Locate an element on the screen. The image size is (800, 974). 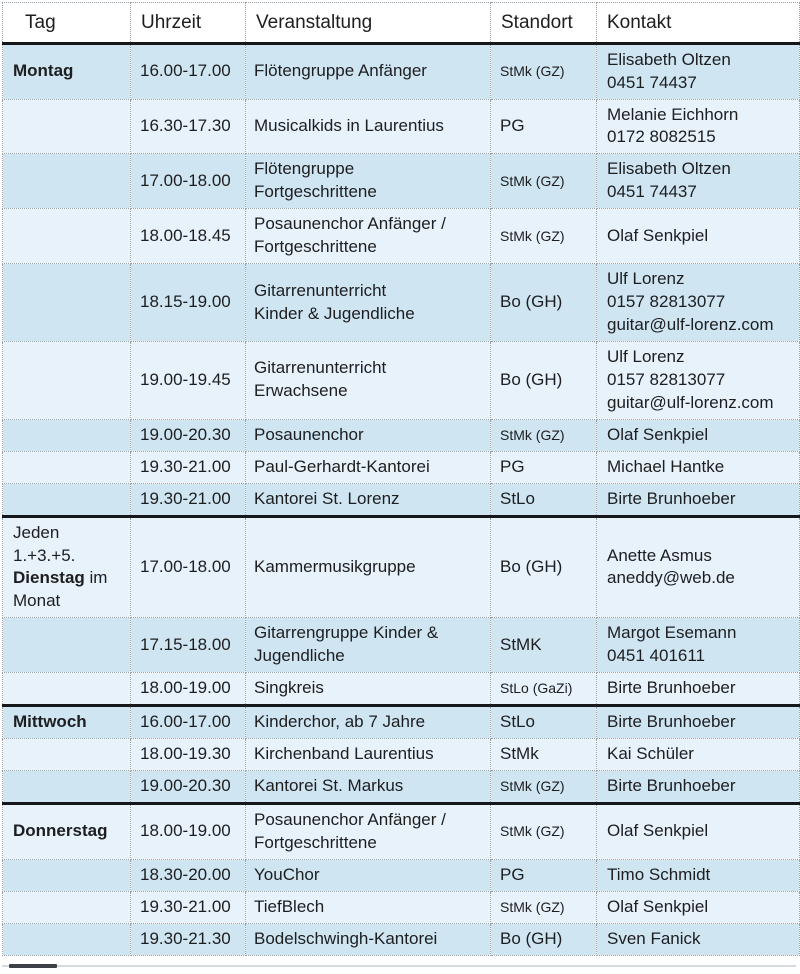
event-label: Posaunenchor is located at coordinates (309, 434).